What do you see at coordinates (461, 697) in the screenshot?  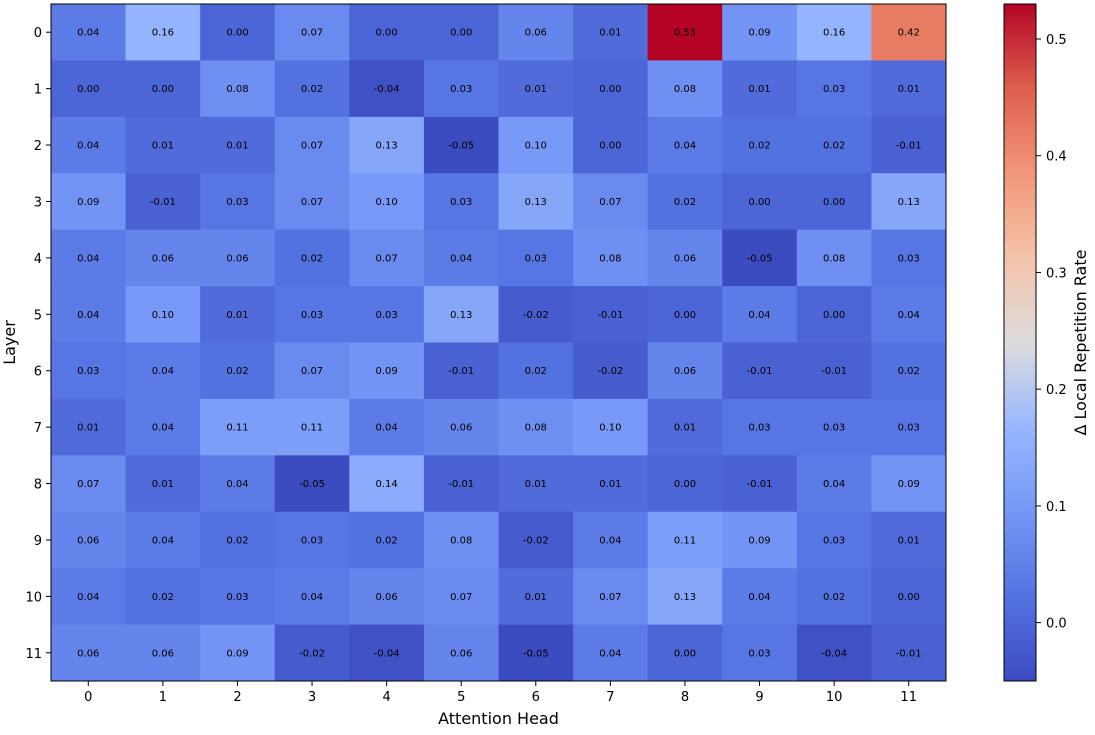 I see `x-tick-label: 5` at bounding box center [461, 697].